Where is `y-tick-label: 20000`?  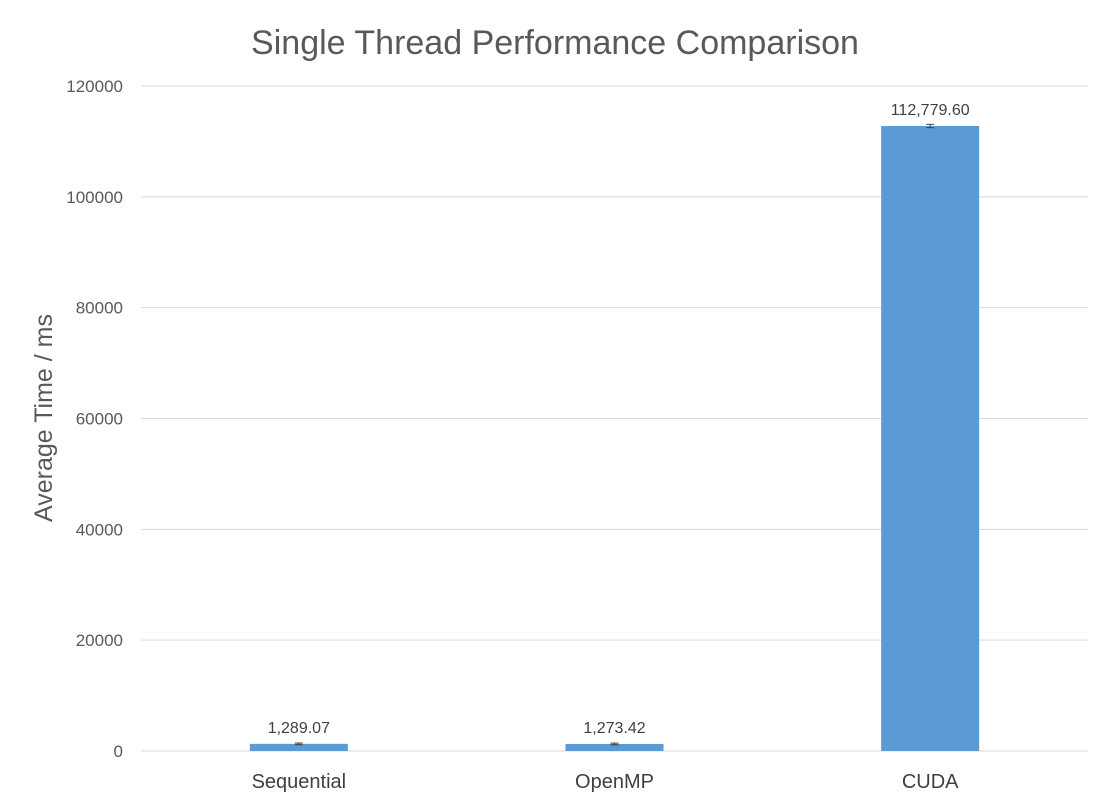
y-tick-label: 20000 is located at coordinates (99, 640).